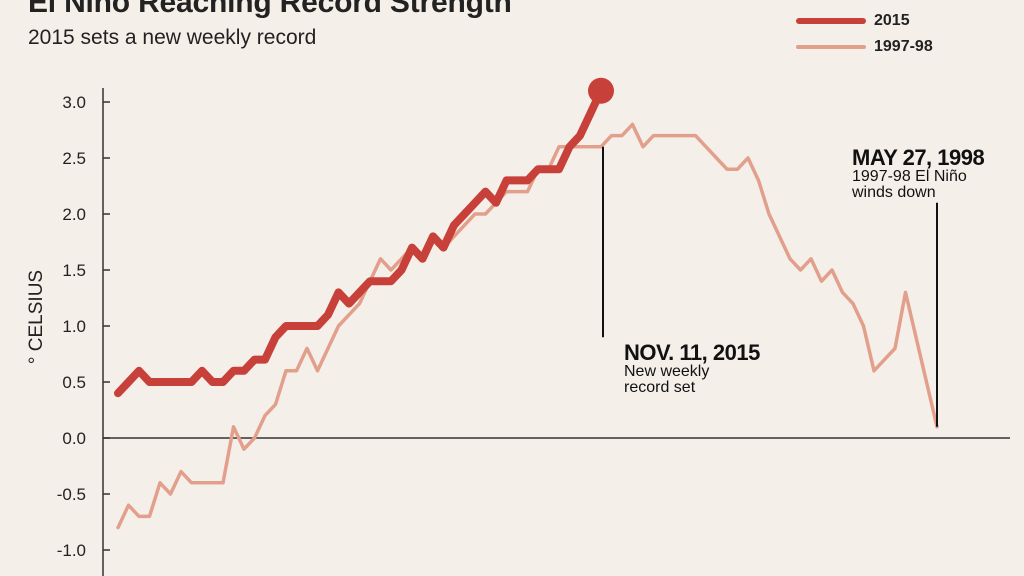 Image resolution: width=1024 pixels, height=576 pixels. What do you see at coordinates (667, 371) in the screenshot?
I see `annotation-nov-2015-line-1: New weekly` at bounding box center [667, 371].